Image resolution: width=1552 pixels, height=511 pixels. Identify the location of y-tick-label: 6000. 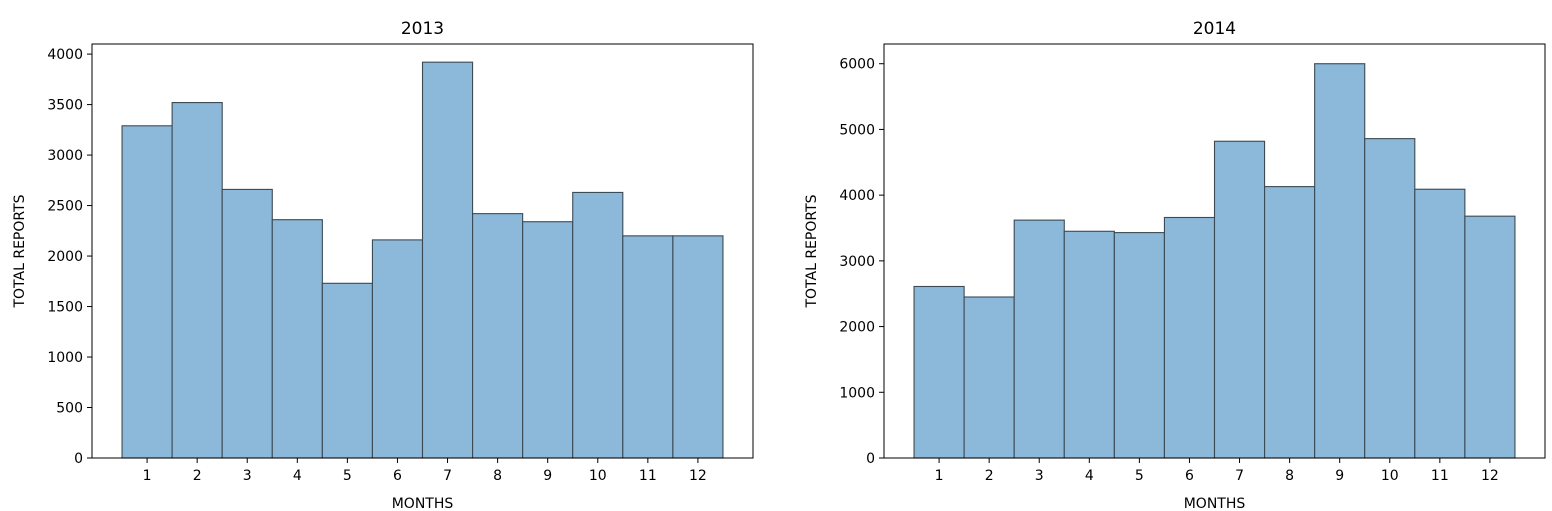
(857, 65).